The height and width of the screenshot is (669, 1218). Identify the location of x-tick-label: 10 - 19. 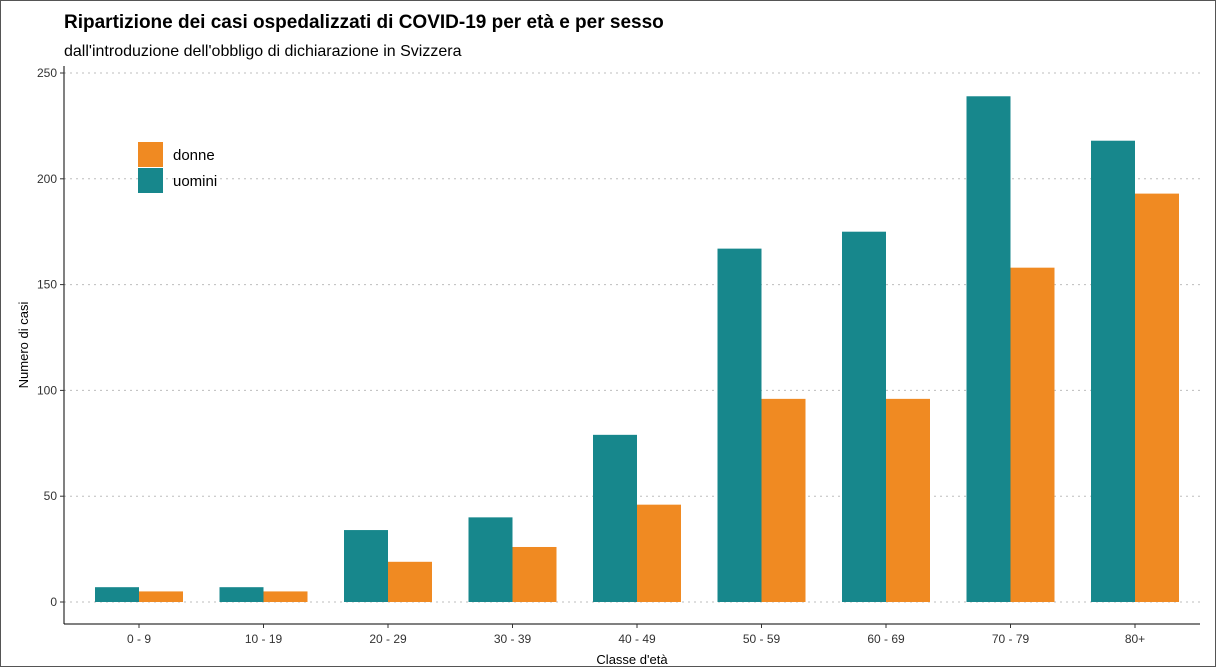
(264, 639).